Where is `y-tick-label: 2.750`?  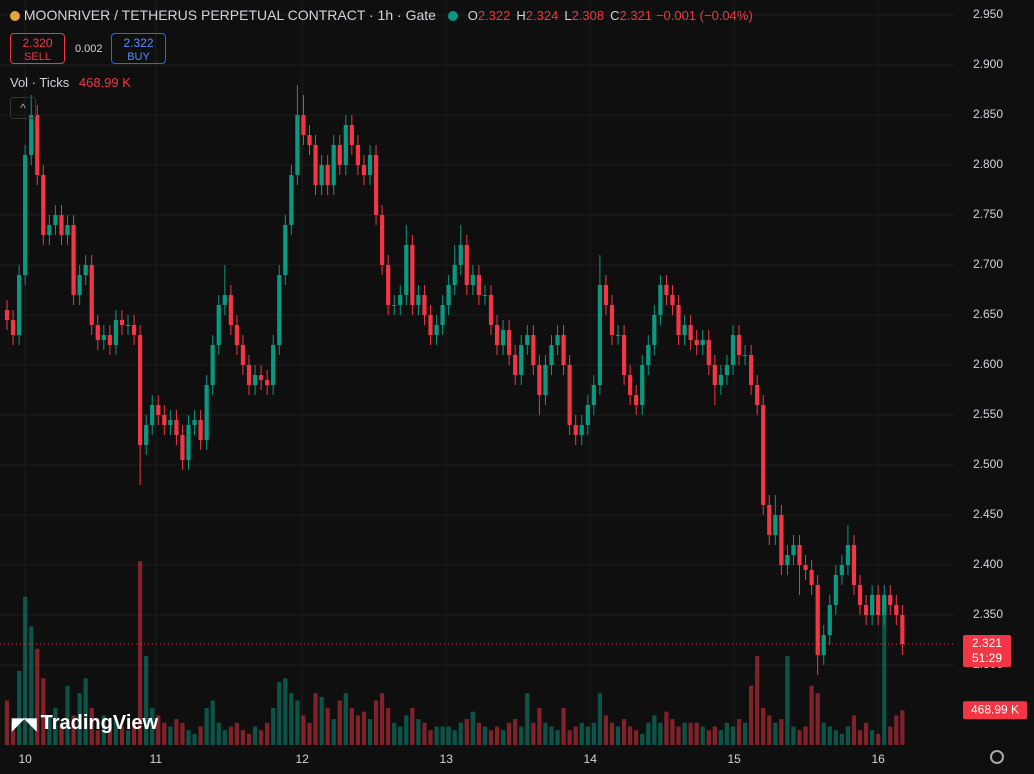 y-tick-label: 2.750 is located at coordinates (988, 214).